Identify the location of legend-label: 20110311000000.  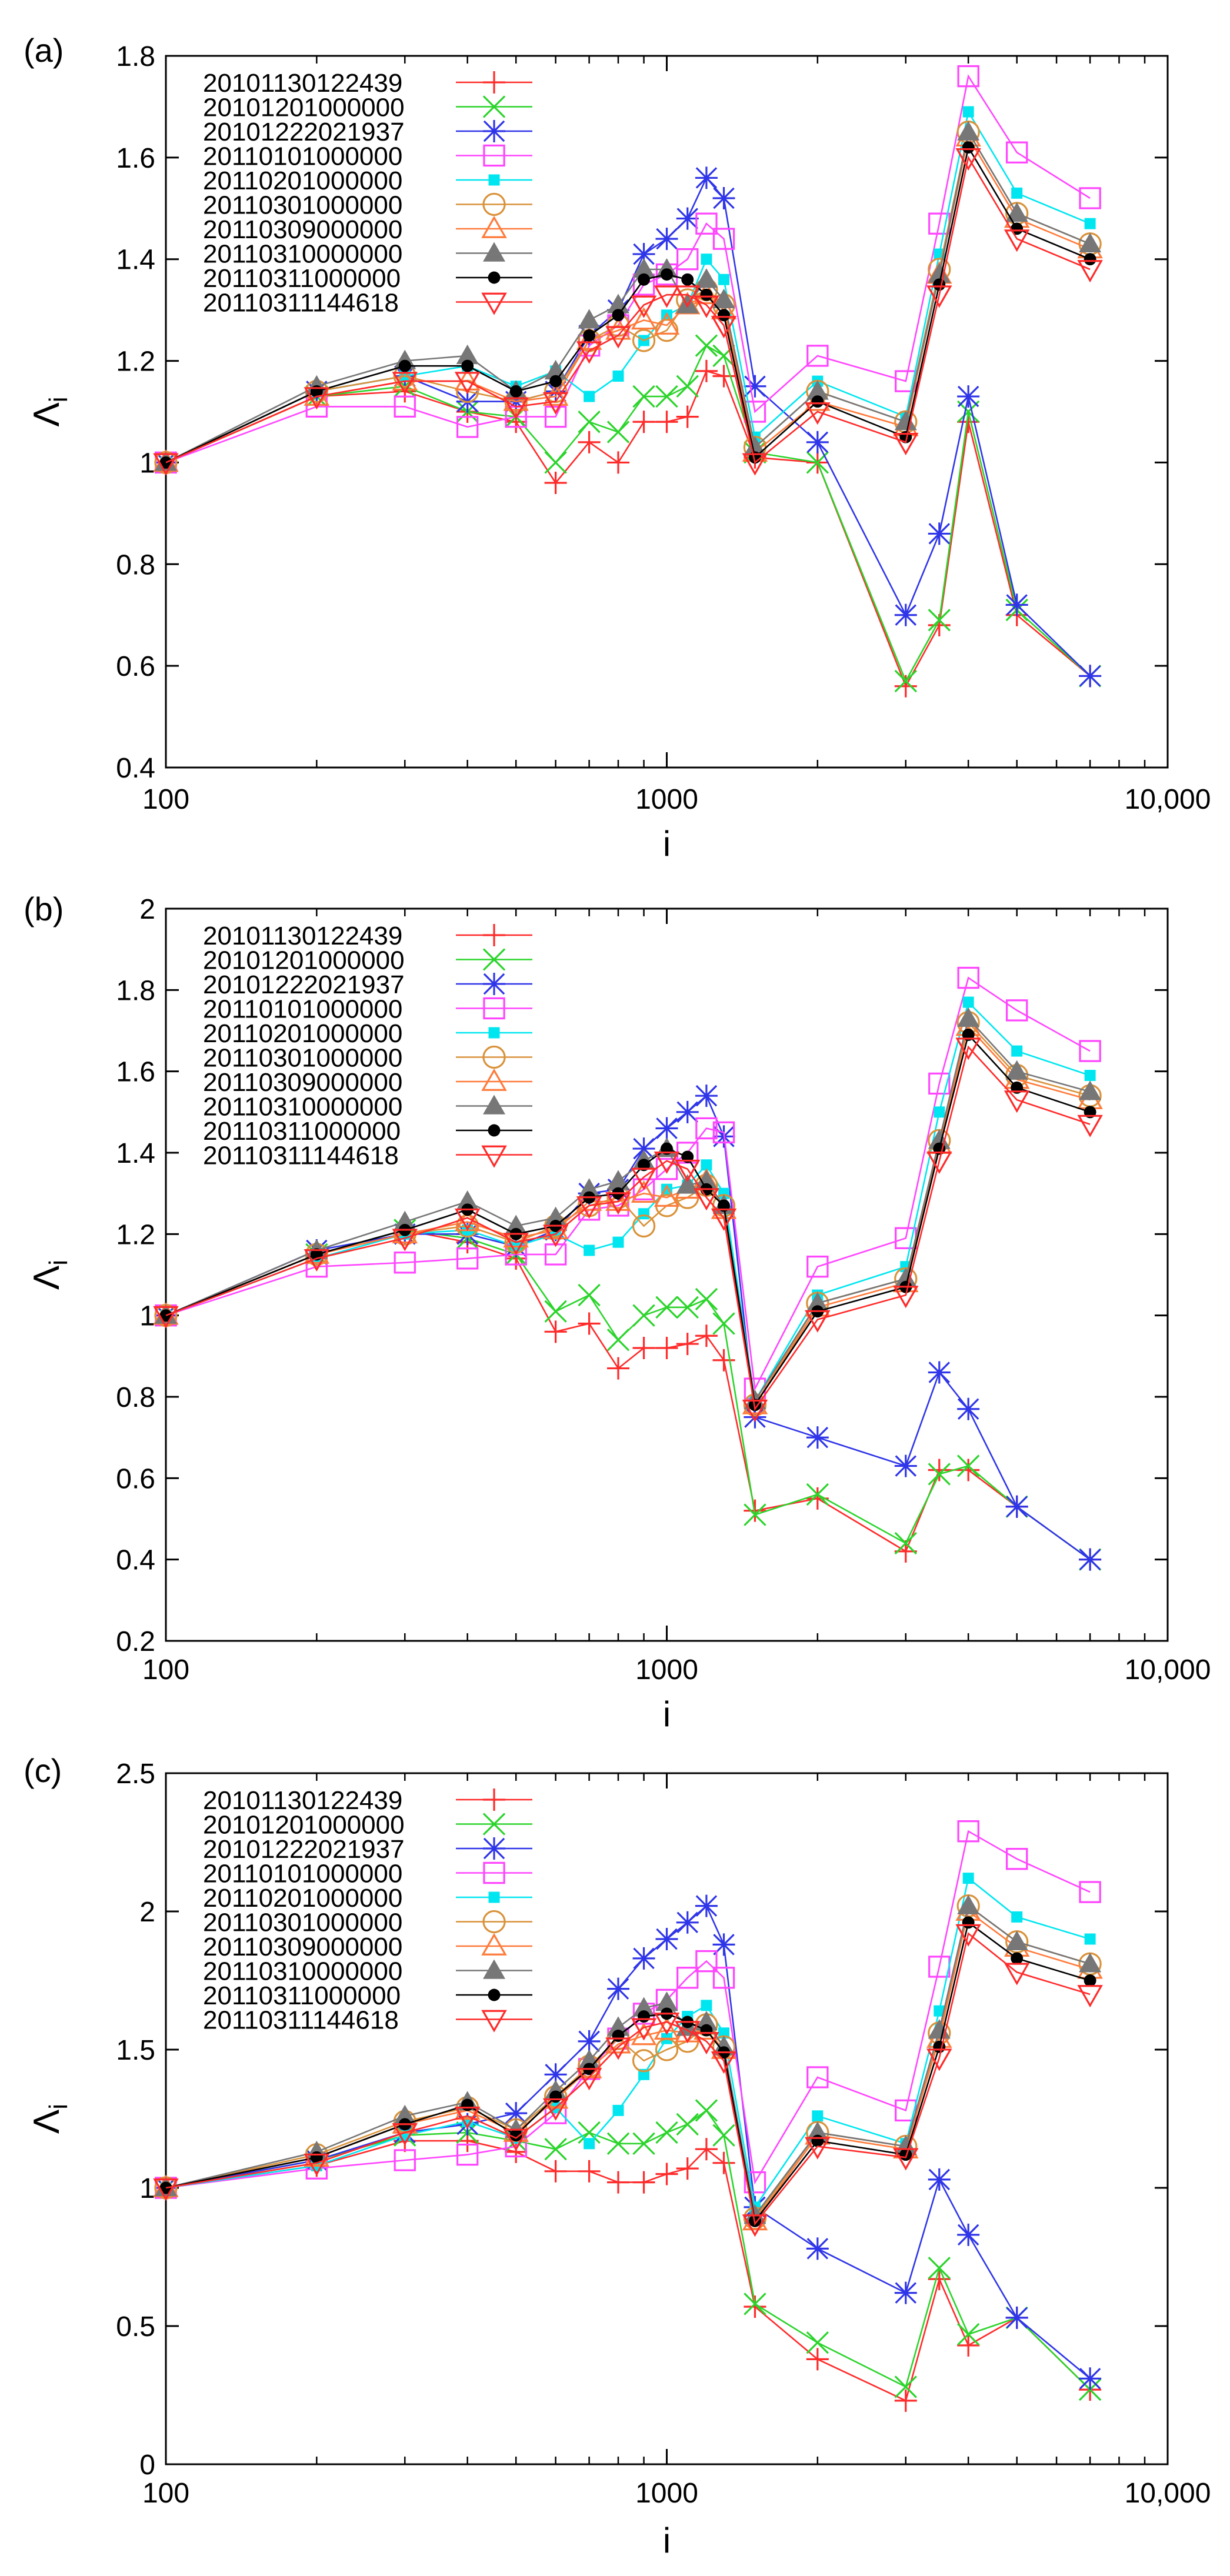
(302, 278).